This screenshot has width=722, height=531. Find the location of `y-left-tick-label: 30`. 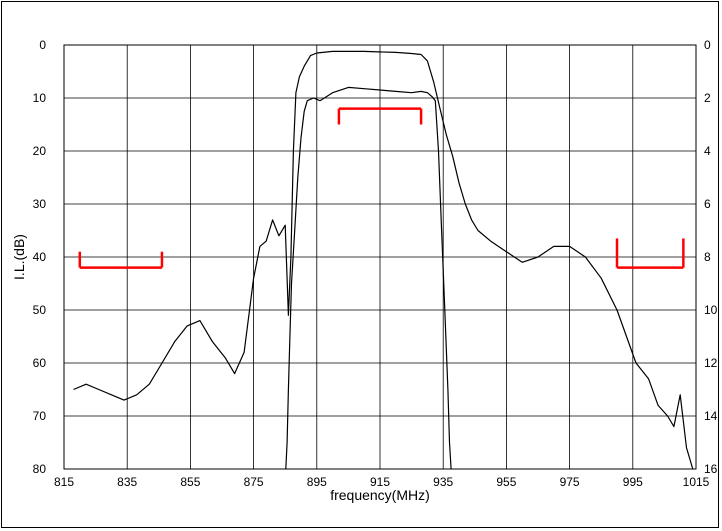

y-left-tick-label: 30 is located at coordinates (40, 204).